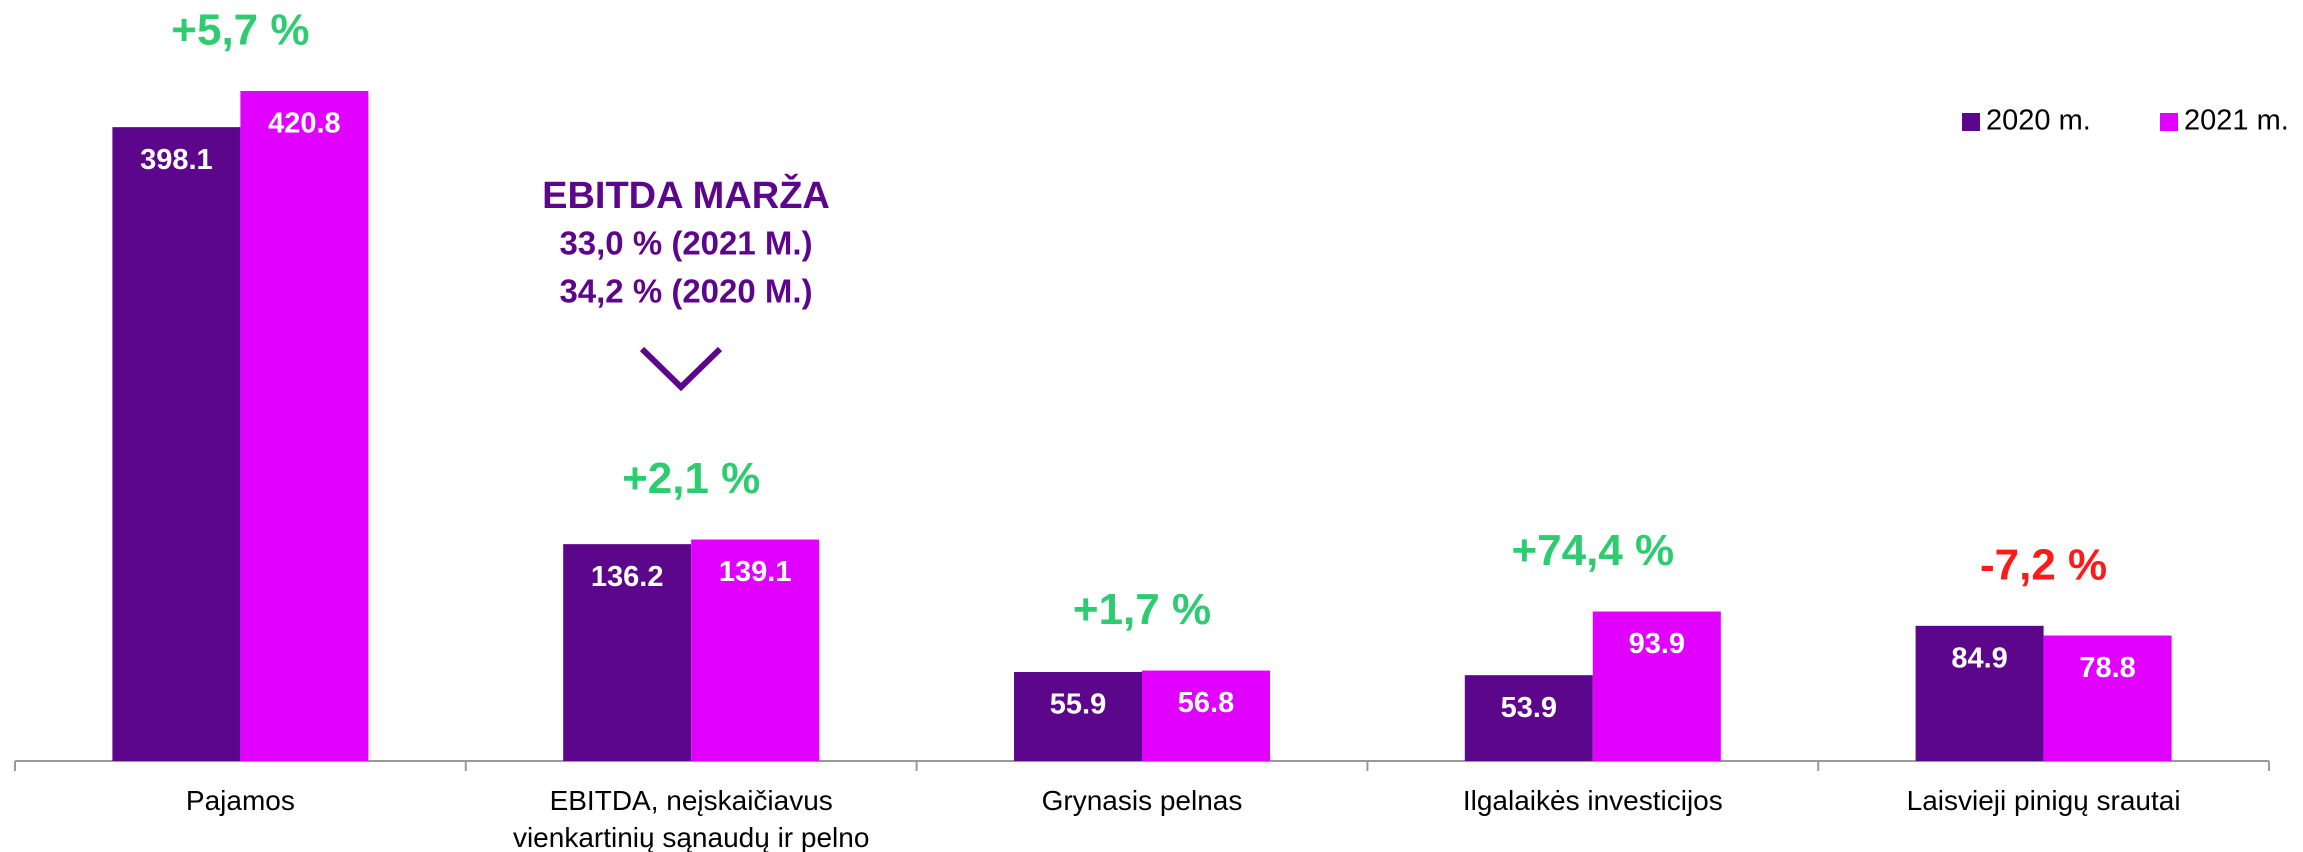 The image size is (2303, 852). What do you see at coordinates (1979, 658) in the screenshot?
I see `value-label: 84.9` at bounding box center [1979, 658].